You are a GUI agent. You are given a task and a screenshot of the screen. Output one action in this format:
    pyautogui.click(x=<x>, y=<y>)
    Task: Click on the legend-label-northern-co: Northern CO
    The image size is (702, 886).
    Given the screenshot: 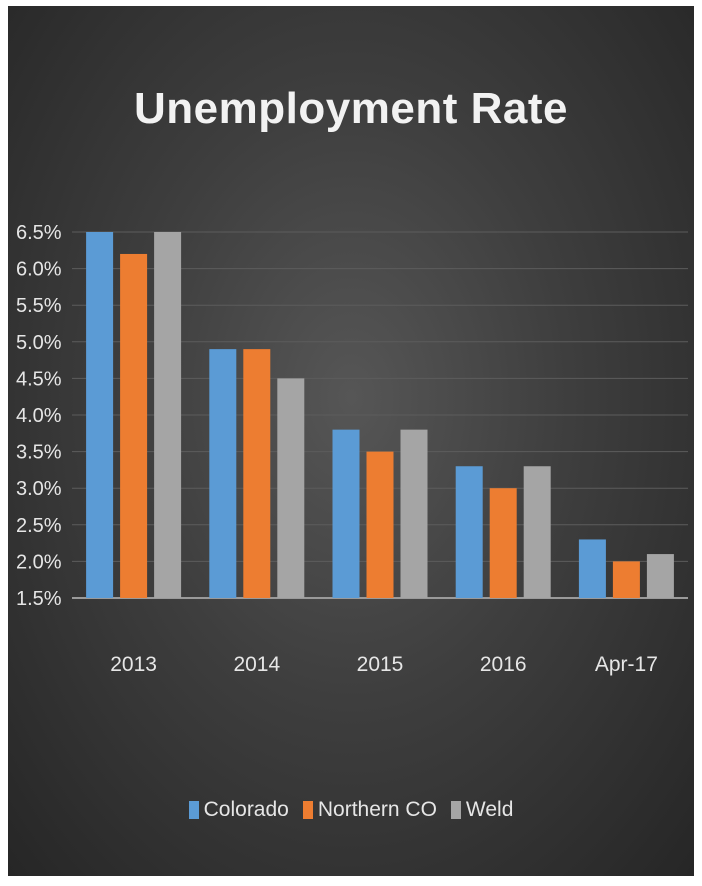 What is the action you would take?
    pyautogui.click(x=377, y=809)
    